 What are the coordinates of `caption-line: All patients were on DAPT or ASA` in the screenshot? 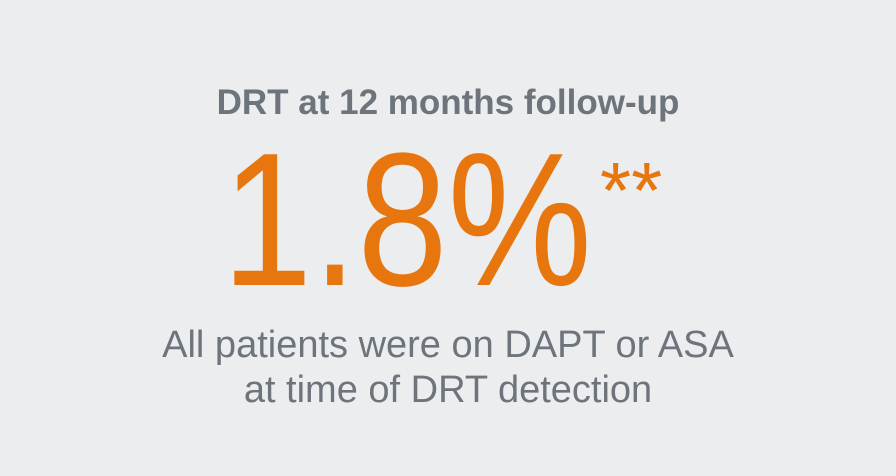 It's located at (448, 345).